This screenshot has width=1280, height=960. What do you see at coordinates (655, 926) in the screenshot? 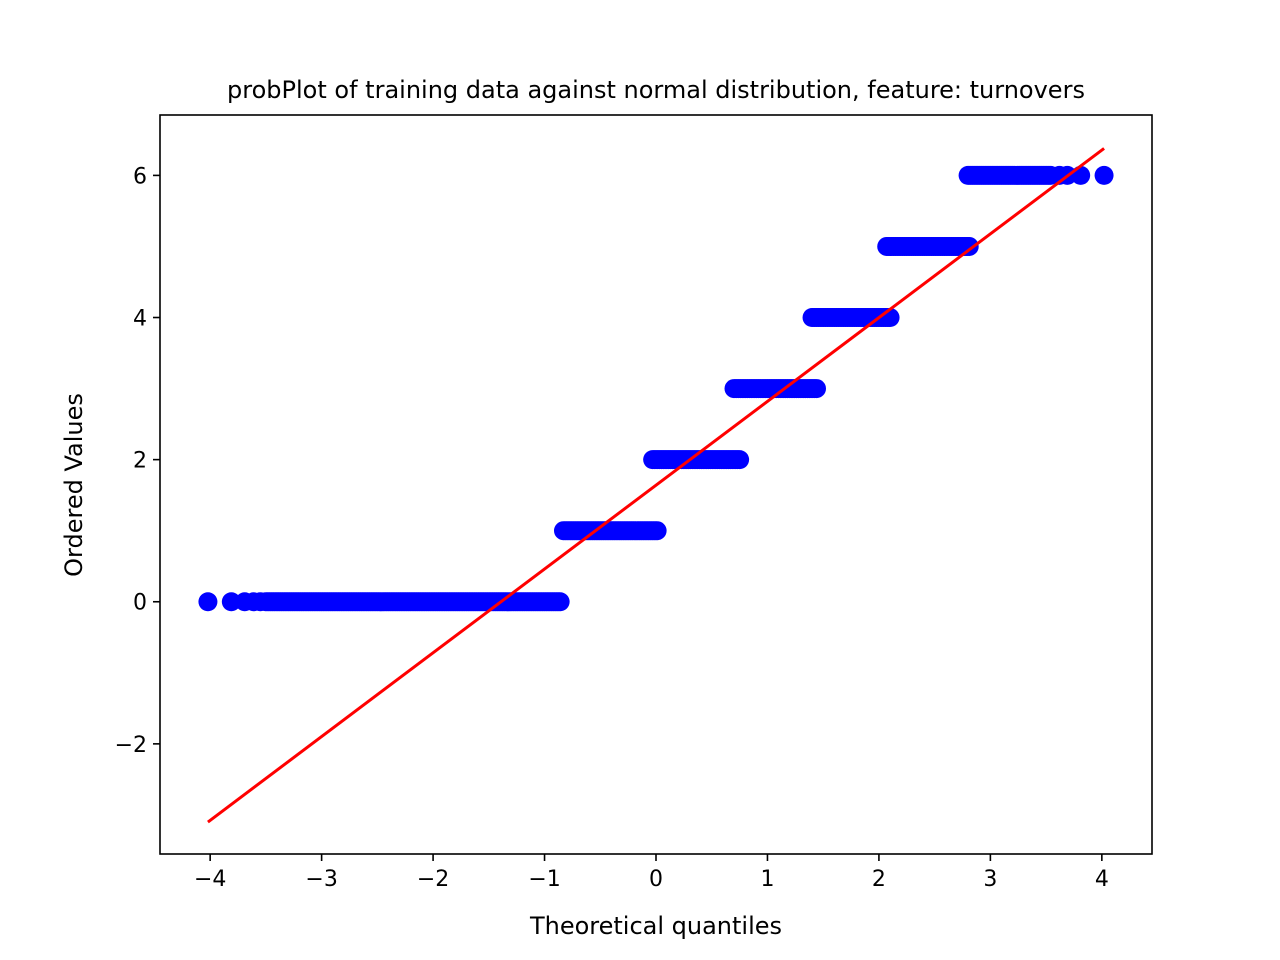
I see `x-axis-title: Theoretical quantiles` at bounding box center [655, 926].